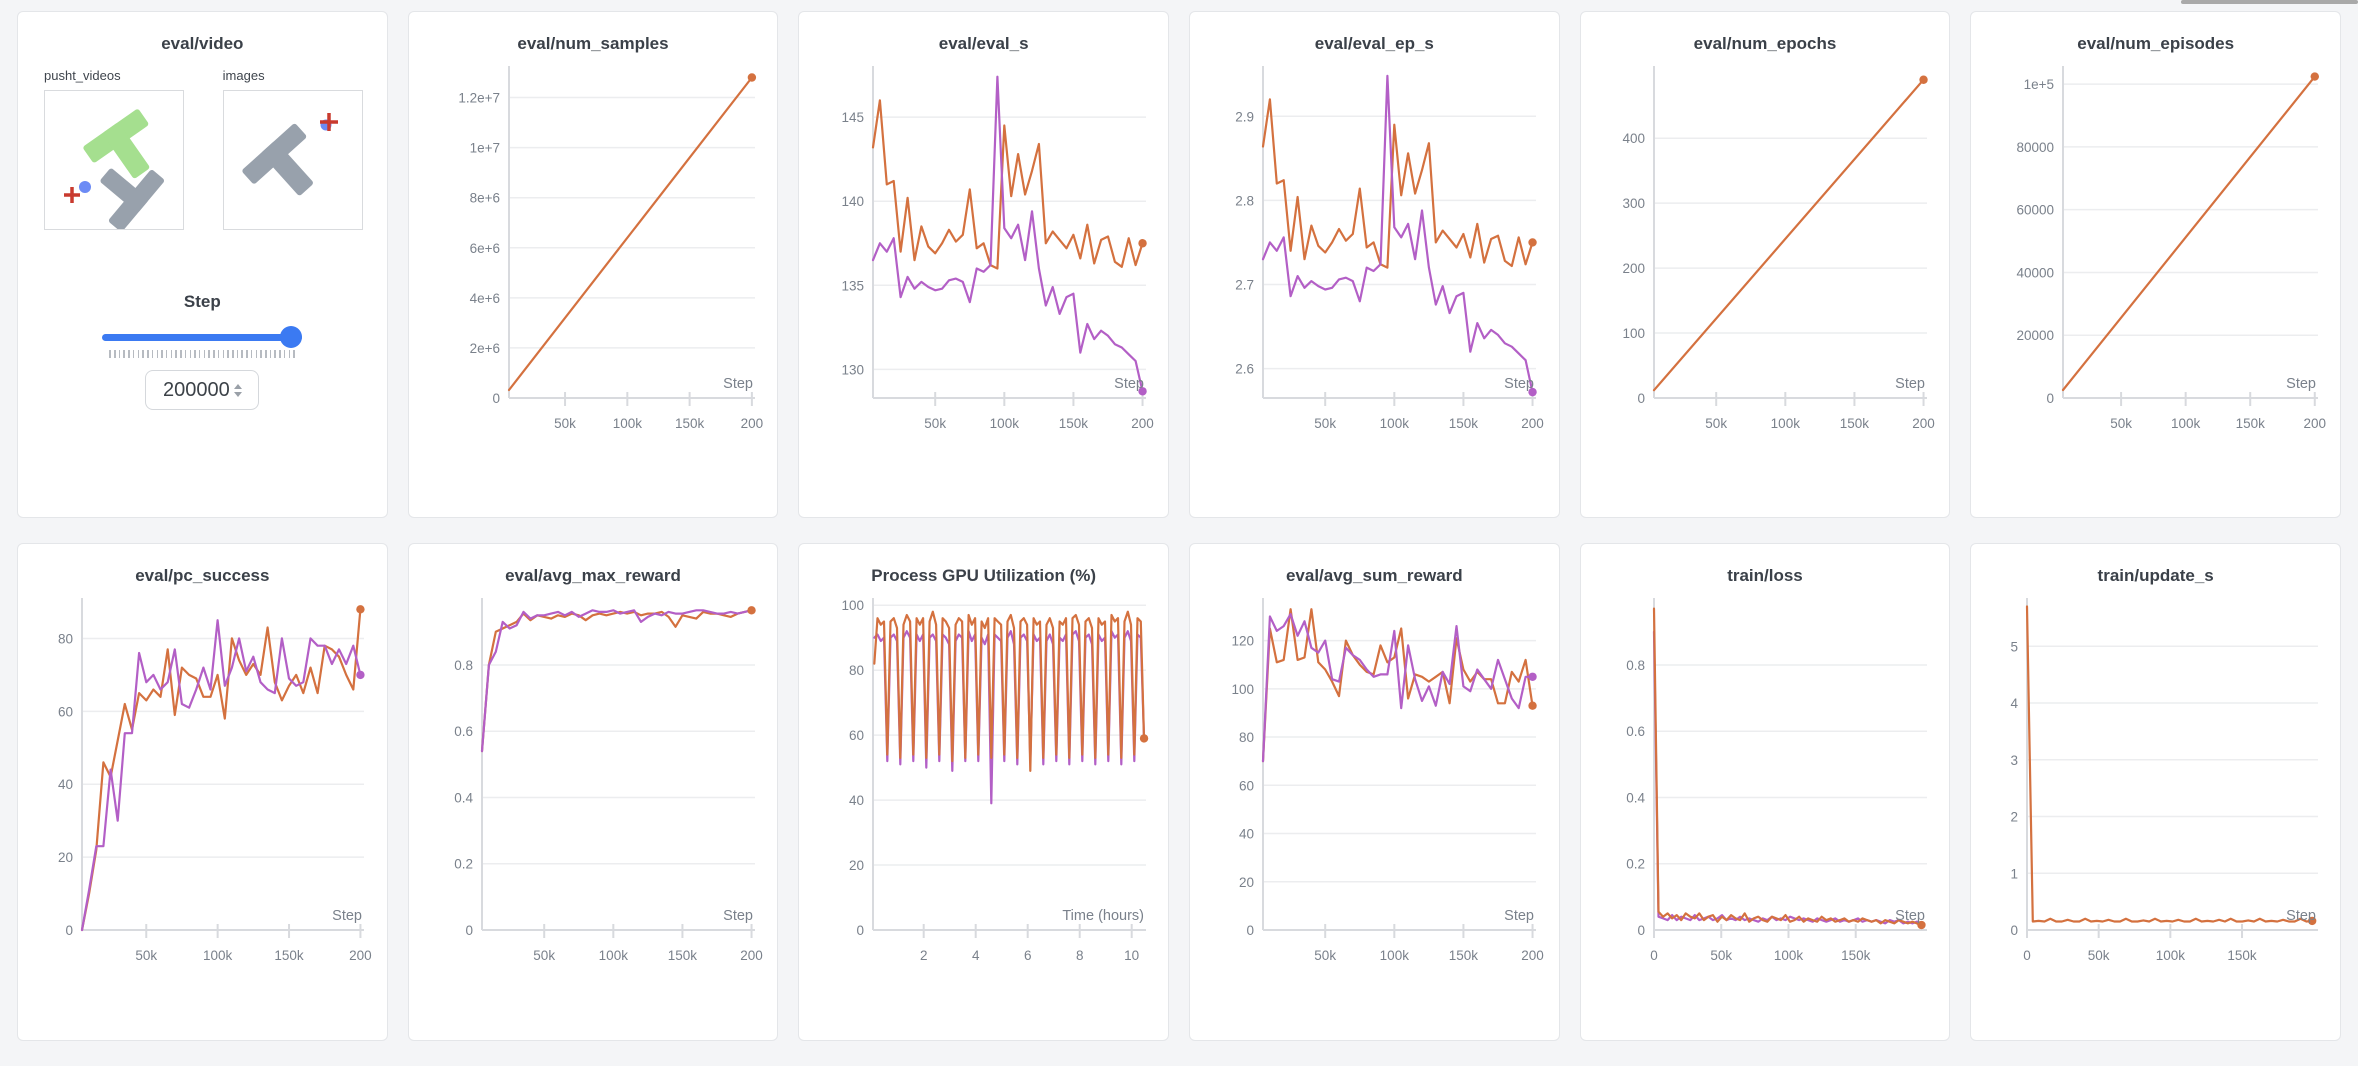 The image size is (2358, 1066). Describe the element at coordinates (2014, 703) in the screenshot. I see `svg-text: 4` at that location.